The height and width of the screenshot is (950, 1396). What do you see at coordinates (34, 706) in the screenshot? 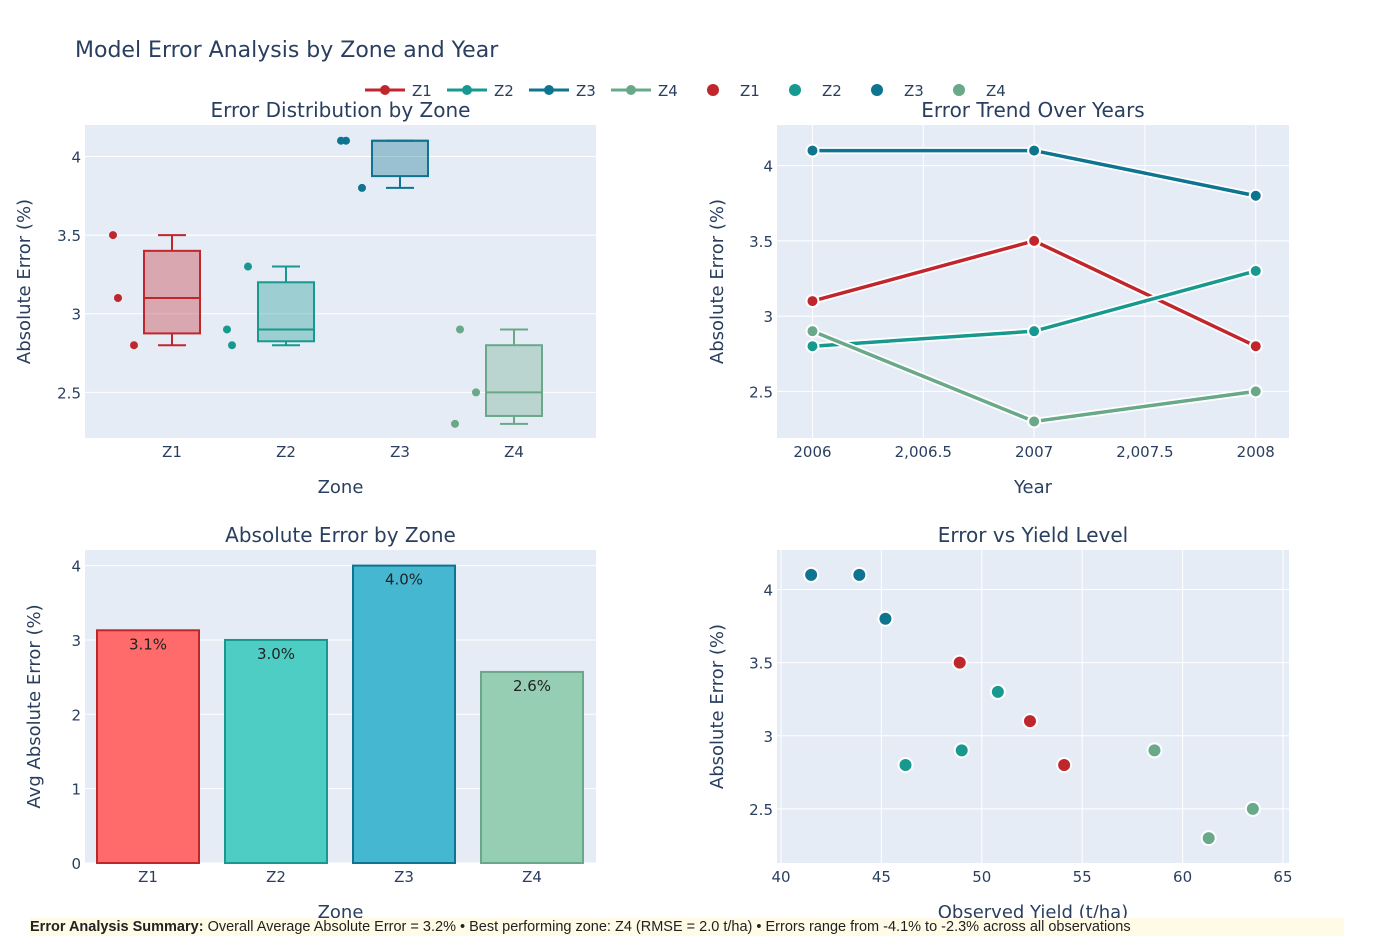
I see `y-axis-title: Avg Absolute Error (%)` at bounding box center [34, 706].